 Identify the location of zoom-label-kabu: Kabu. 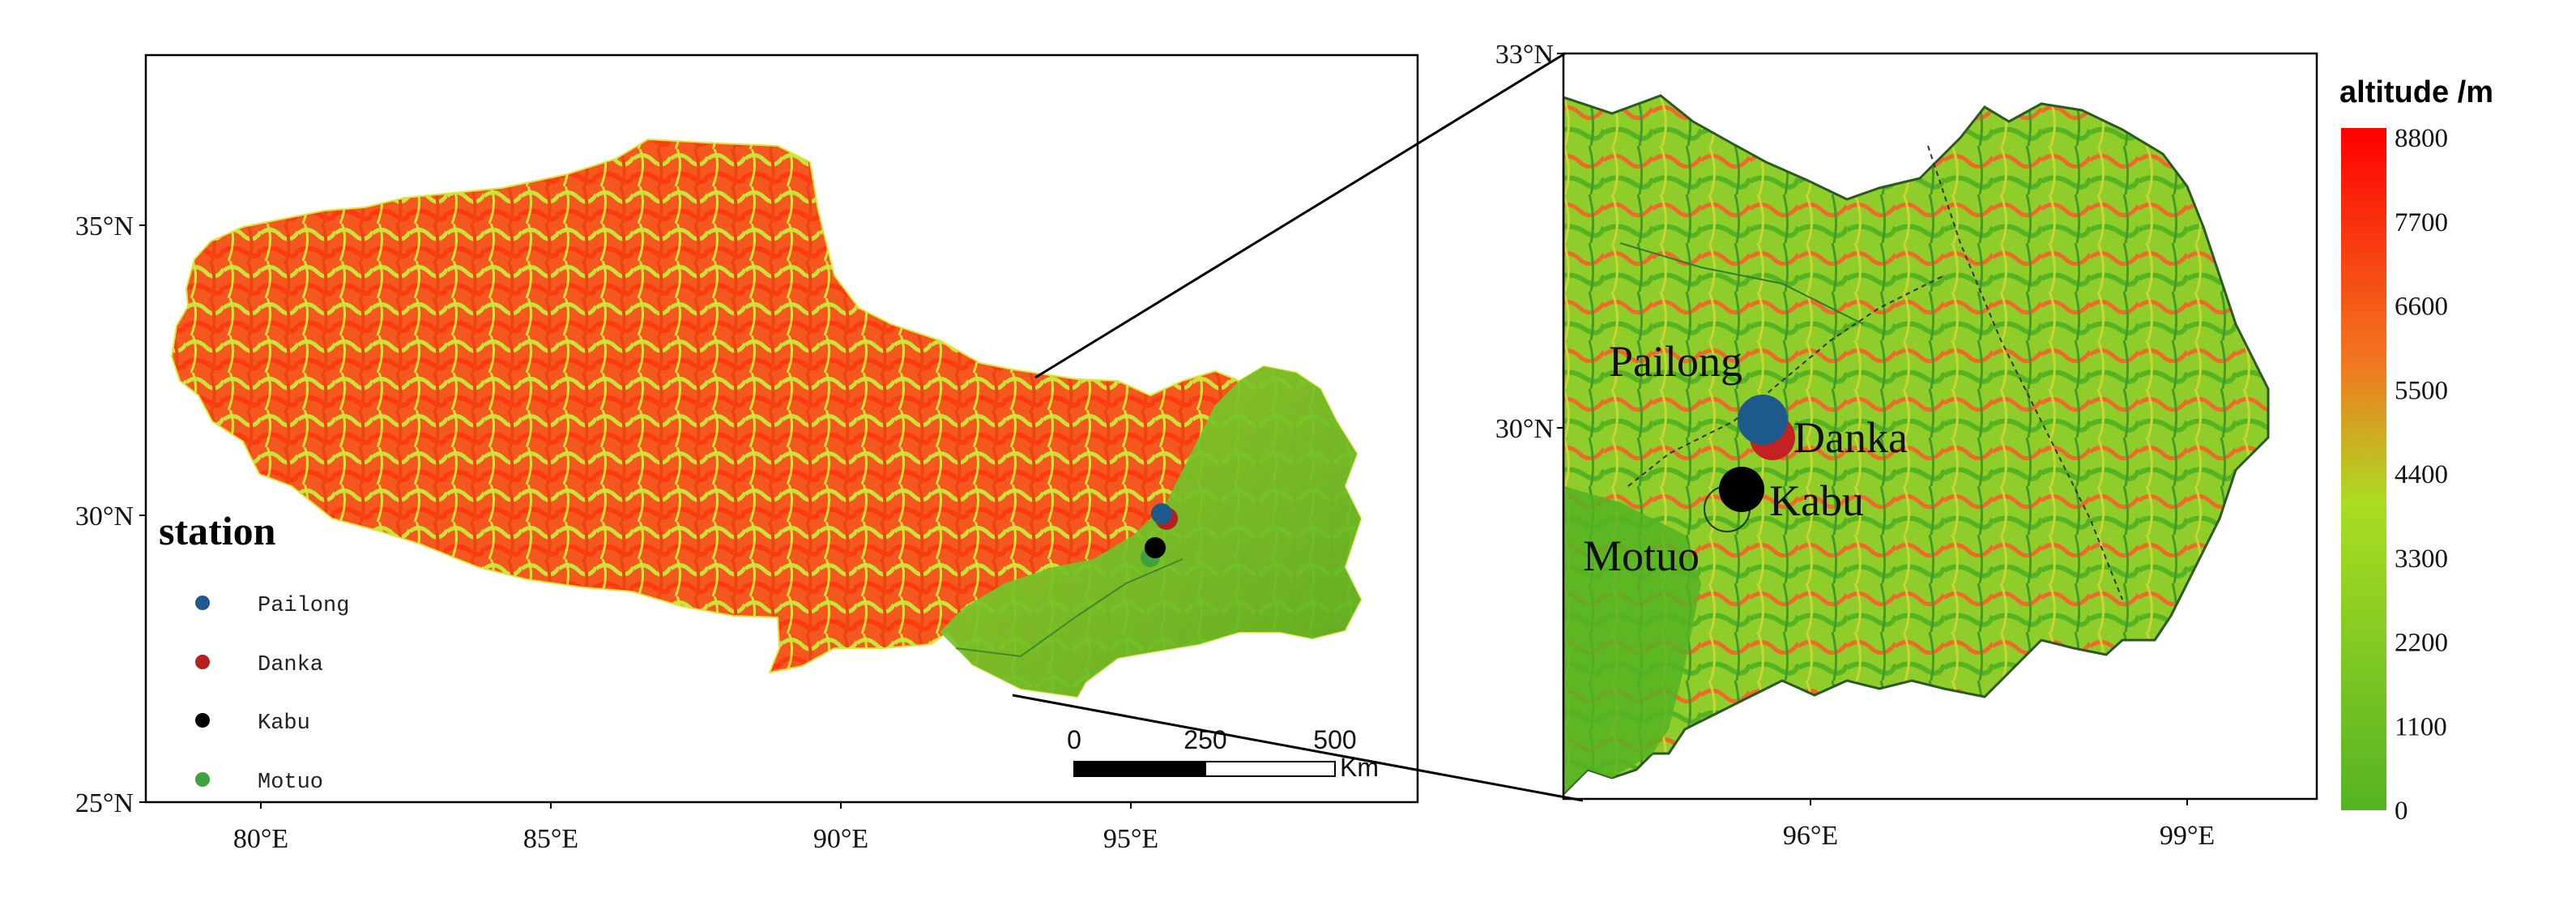
(1816, 500).